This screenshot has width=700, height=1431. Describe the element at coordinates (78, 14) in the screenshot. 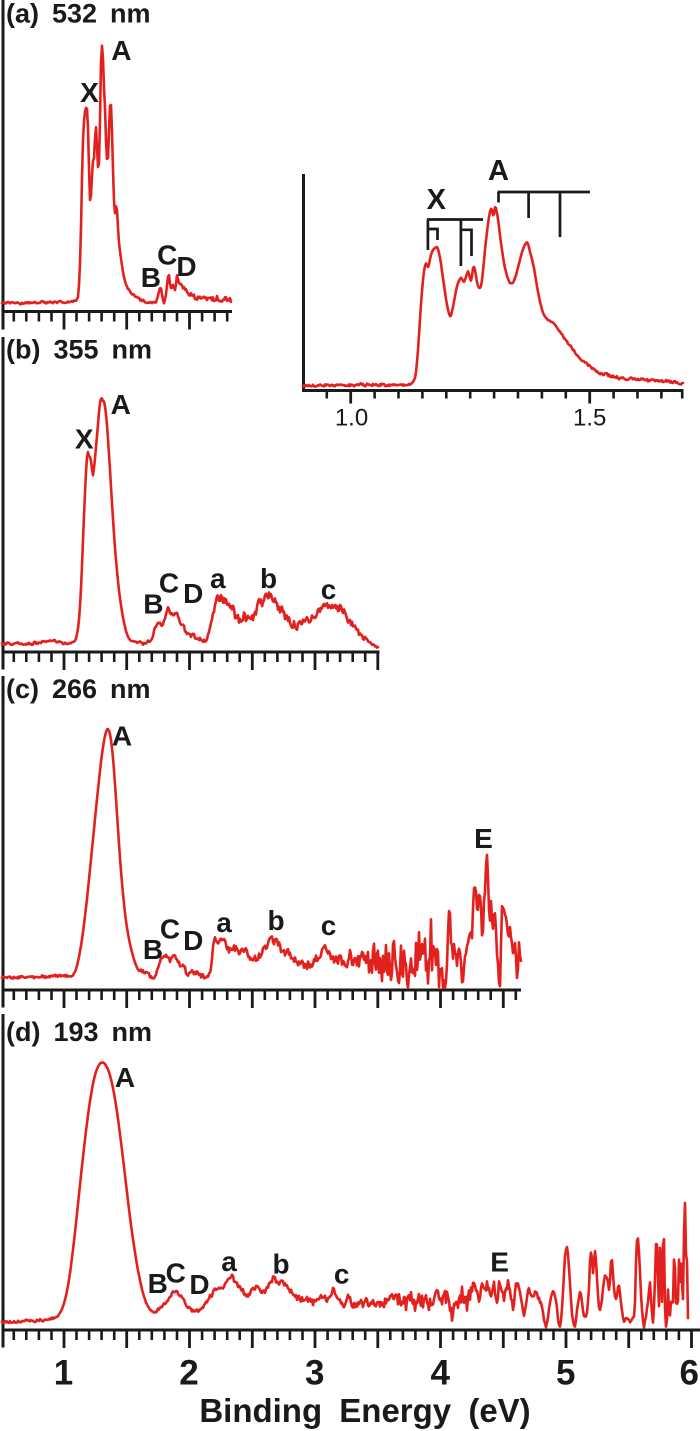

I see `svg-text: (a) 532 nm` at that location.